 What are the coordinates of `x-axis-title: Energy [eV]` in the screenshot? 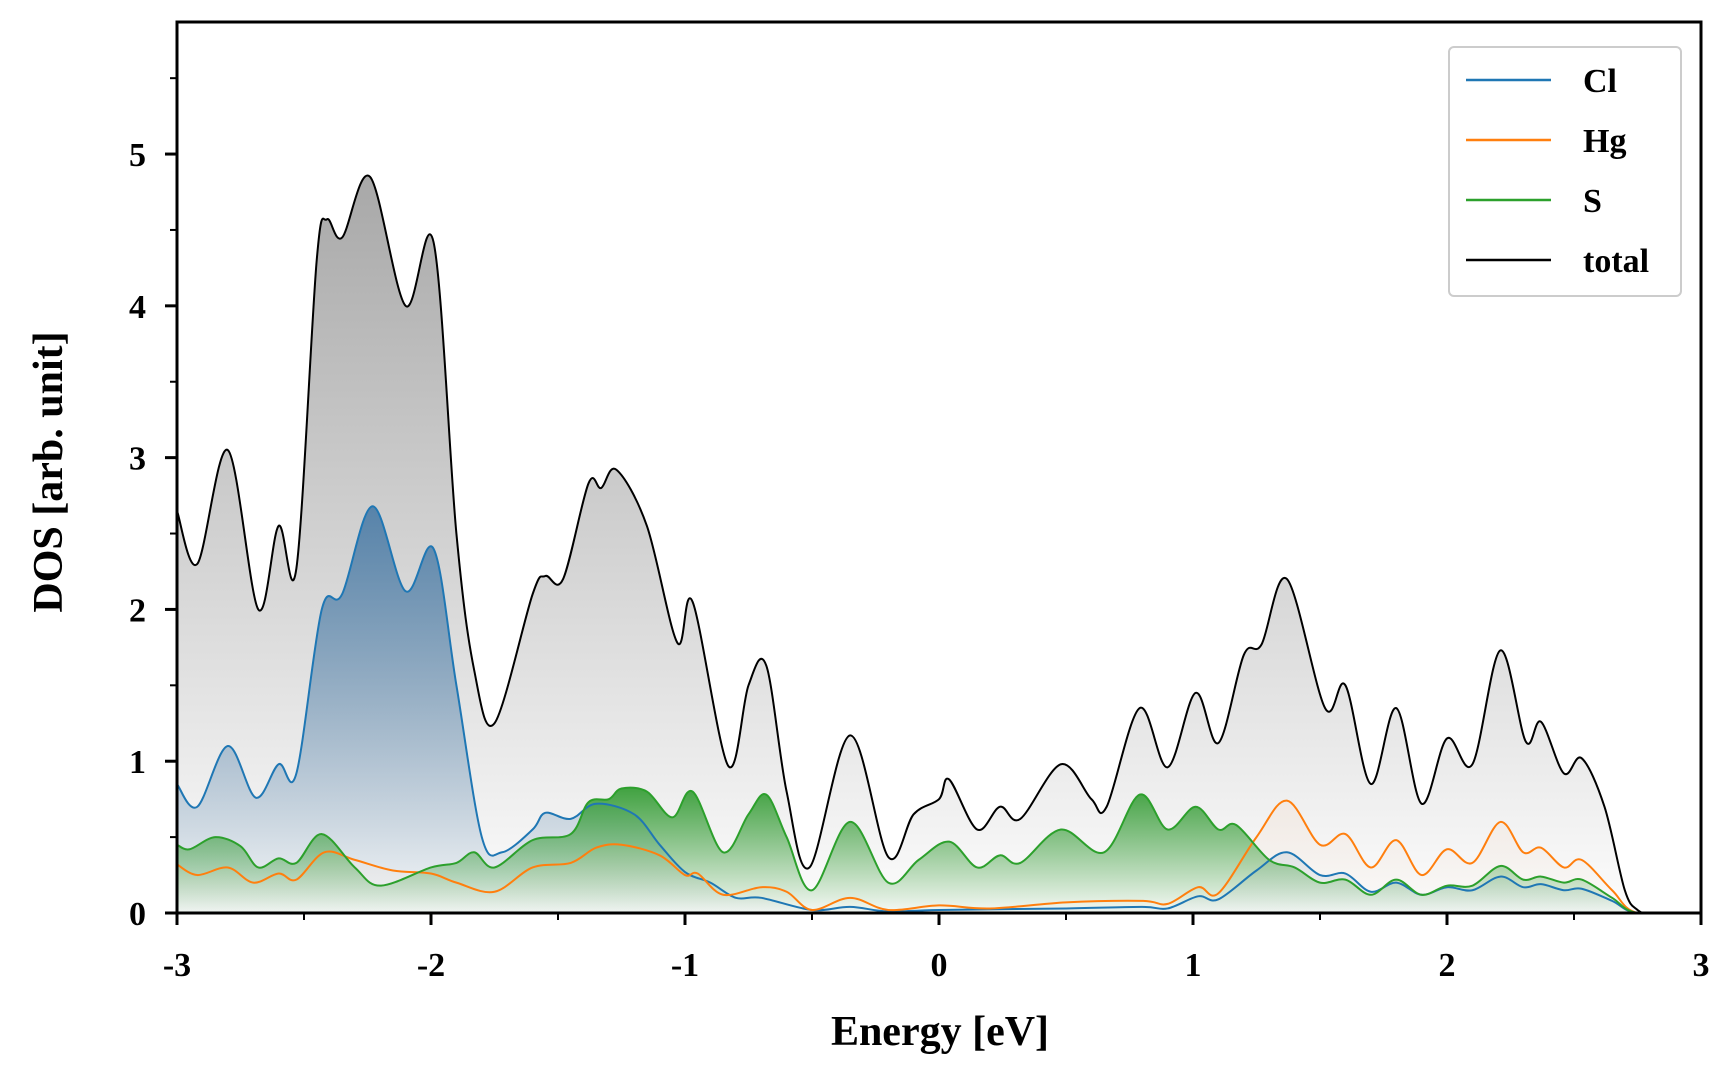 It's located at (940, 1032).